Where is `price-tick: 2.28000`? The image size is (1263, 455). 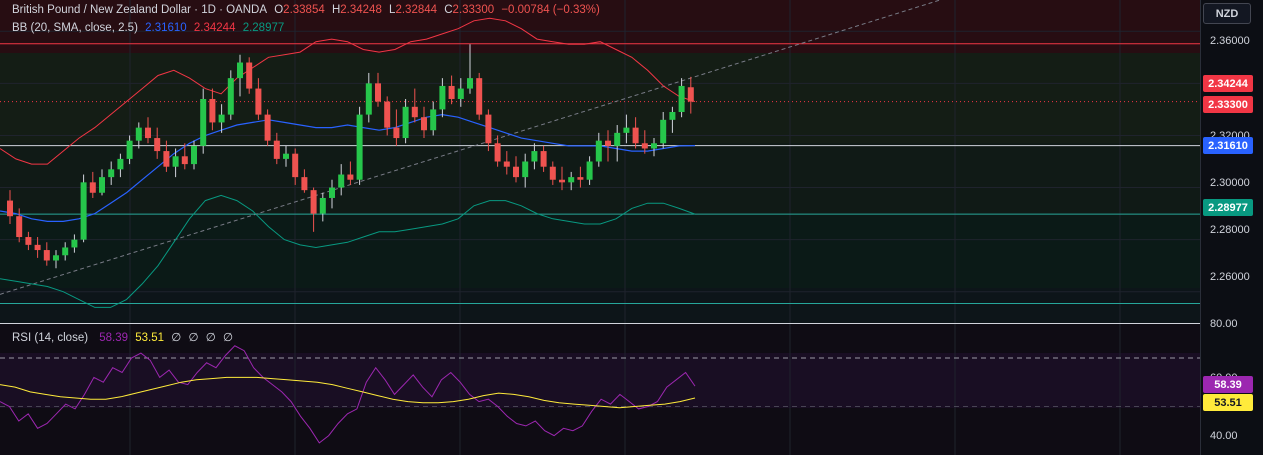 price-tick: 2.28000 is located at coordinates (1230, 230).